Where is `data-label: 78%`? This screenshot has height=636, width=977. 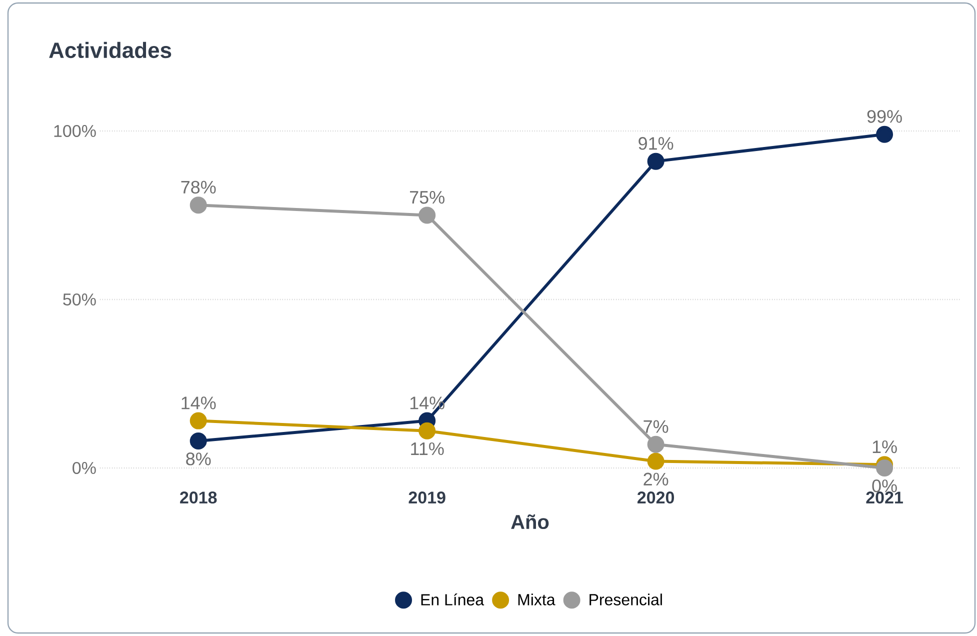 data-label: 78% is located at coordinates (198, 187).